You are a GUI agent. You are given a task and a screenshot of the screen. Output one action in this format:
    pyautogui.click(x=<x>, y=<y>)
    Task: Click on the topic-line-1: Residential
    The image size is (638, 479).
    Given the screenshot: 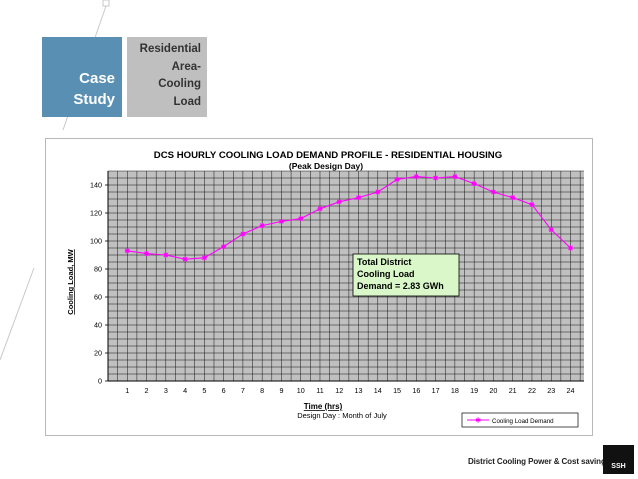 What is the action you would take?
    pyautogui.click(x=170, y=49)
    